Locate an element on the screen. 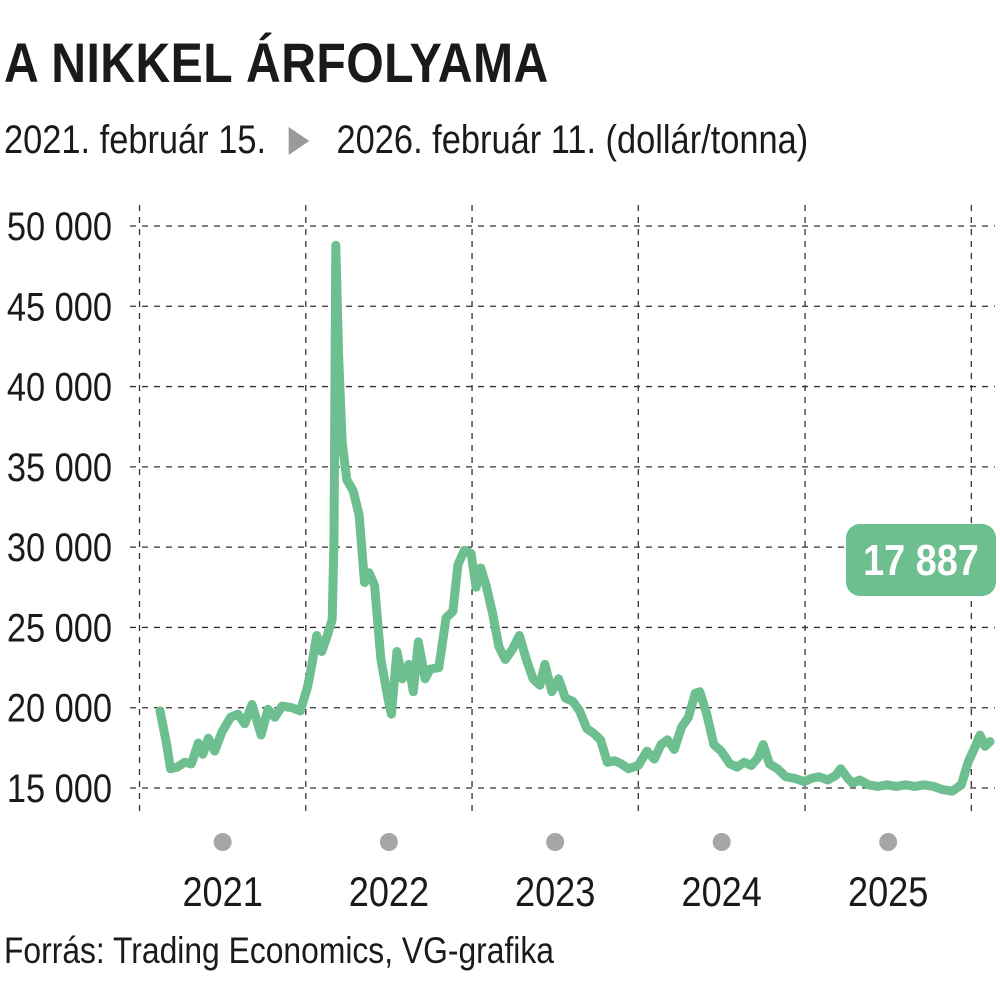  x-tick-label: 2022 is located at coordinates (389, 893).